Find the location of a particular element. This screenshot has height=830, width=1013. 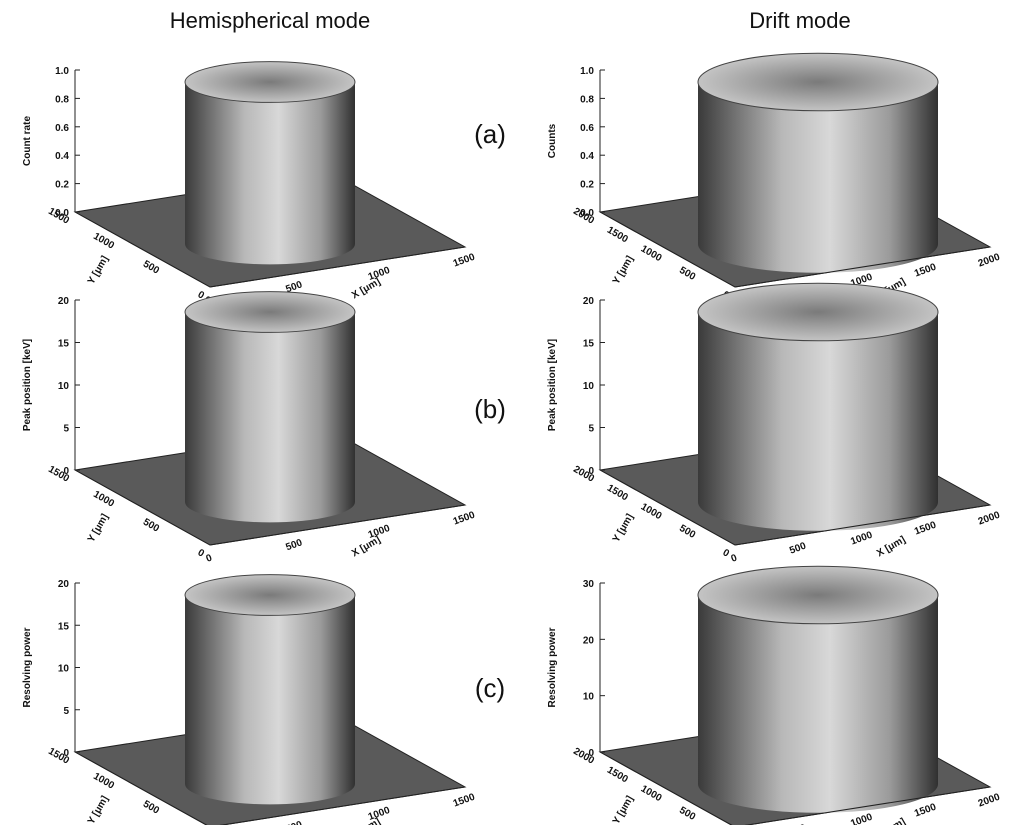

z-tick-label: 1.0 is located at coordinates (62, 71).